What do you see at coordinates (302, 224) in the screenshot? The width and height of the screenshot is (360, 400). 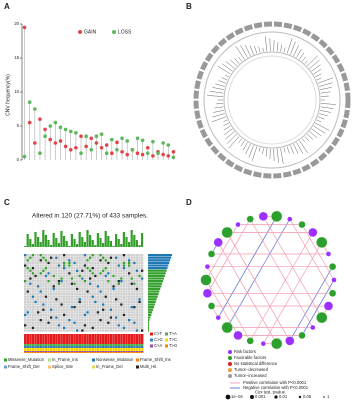 I see `node` at bounding box center [302, 224].